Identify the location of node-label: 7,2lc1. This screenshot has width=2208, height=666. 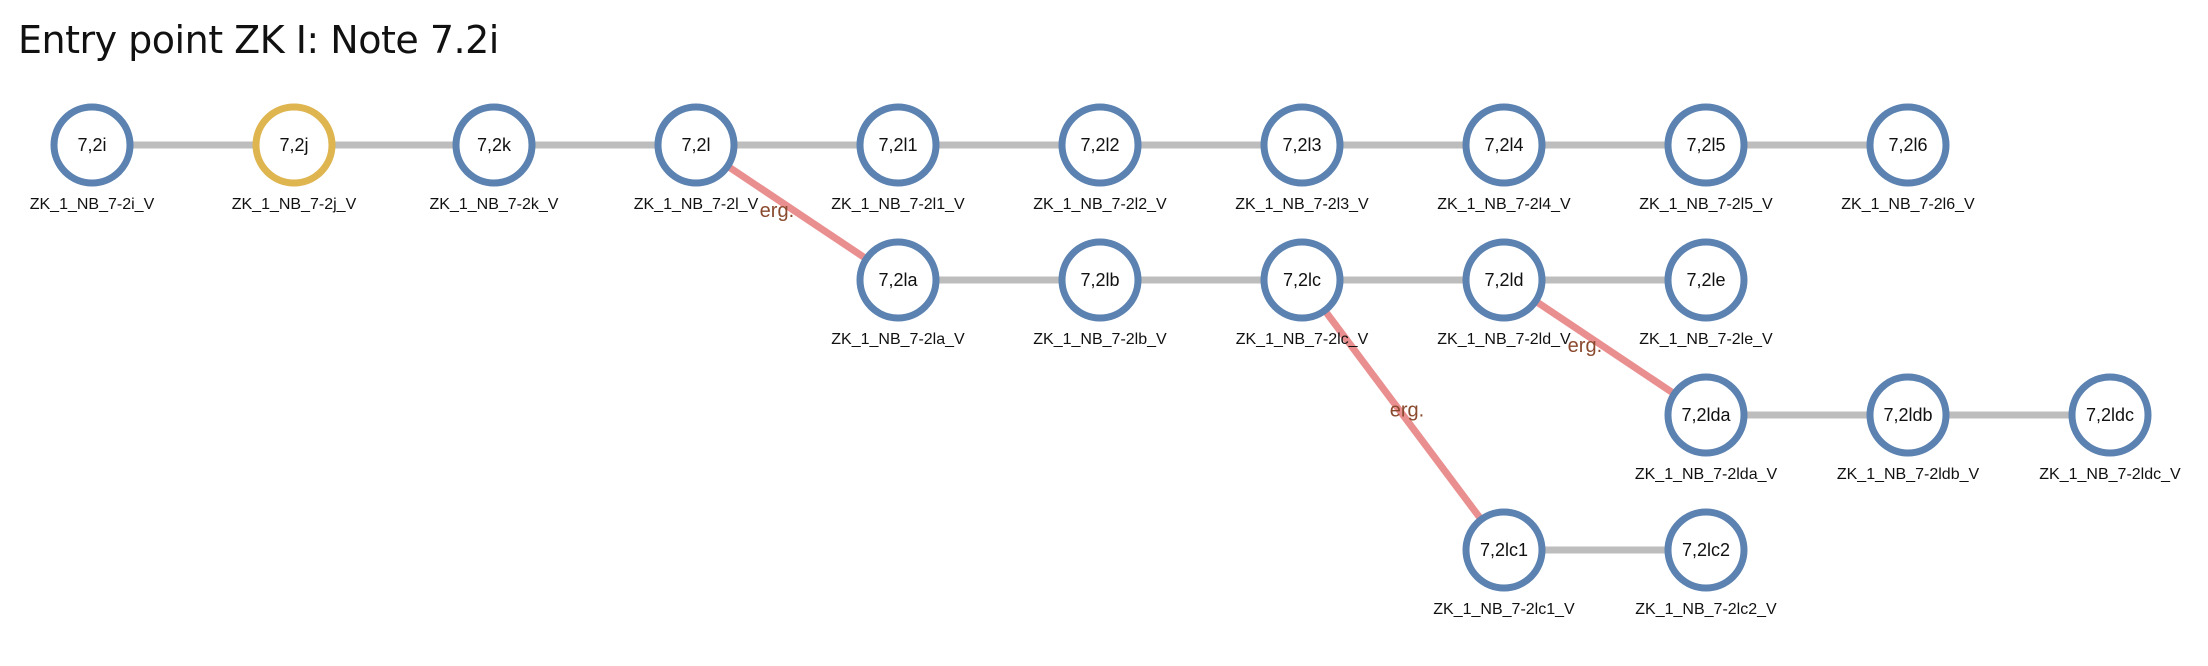
(1504, 550).